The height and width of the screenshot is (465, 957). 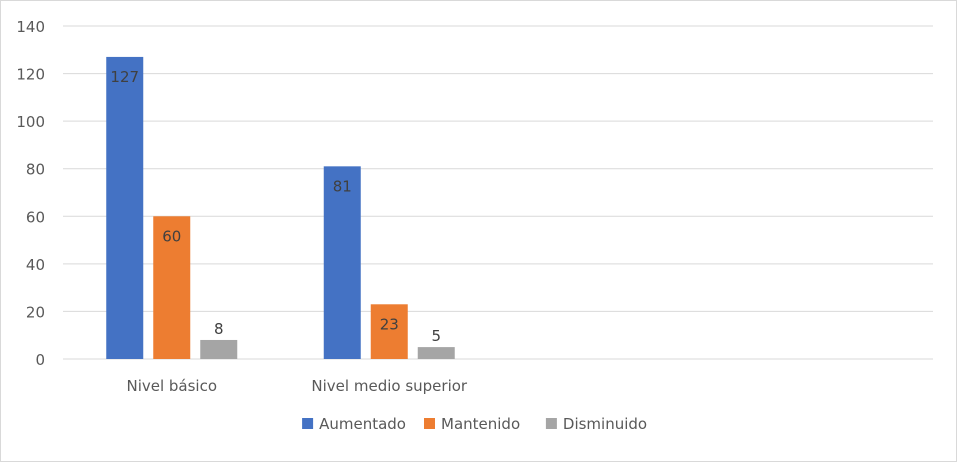 What do you see at coordinates (30, 193) in the screenshot?
I see `y-axis-tick-labels: 0 20 40 60 80 100 120 140` at bounding box center [30, 193].